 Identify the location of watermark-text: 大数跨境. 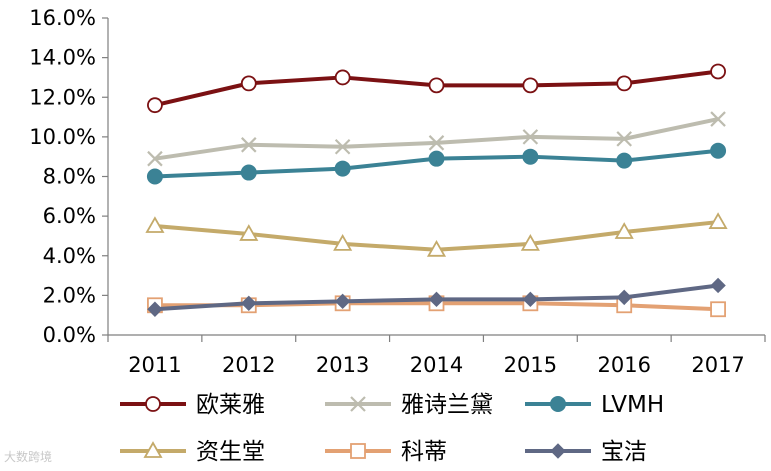
(28, 457).